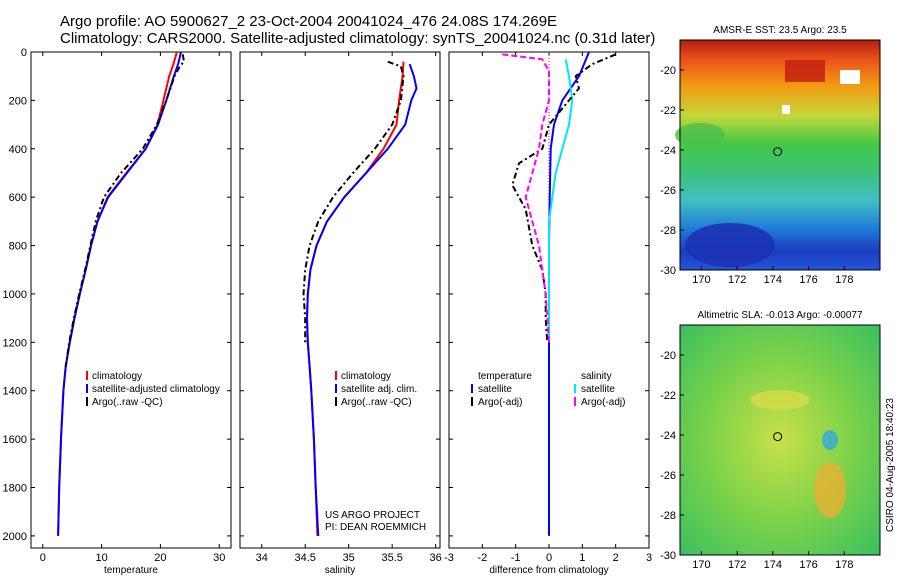  What do you see at coordinates (15, 440) in the screenshot?
I see `y-tick-label: 1600` at bounding box center [15, 440].